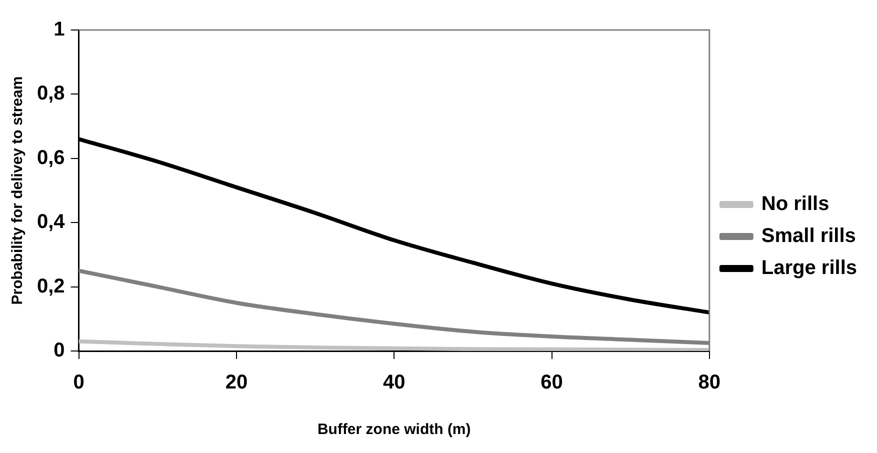 The height and width of the screenshot is (453, 877). I want to click on y-tick-label: 0,6, so click(50, 157).